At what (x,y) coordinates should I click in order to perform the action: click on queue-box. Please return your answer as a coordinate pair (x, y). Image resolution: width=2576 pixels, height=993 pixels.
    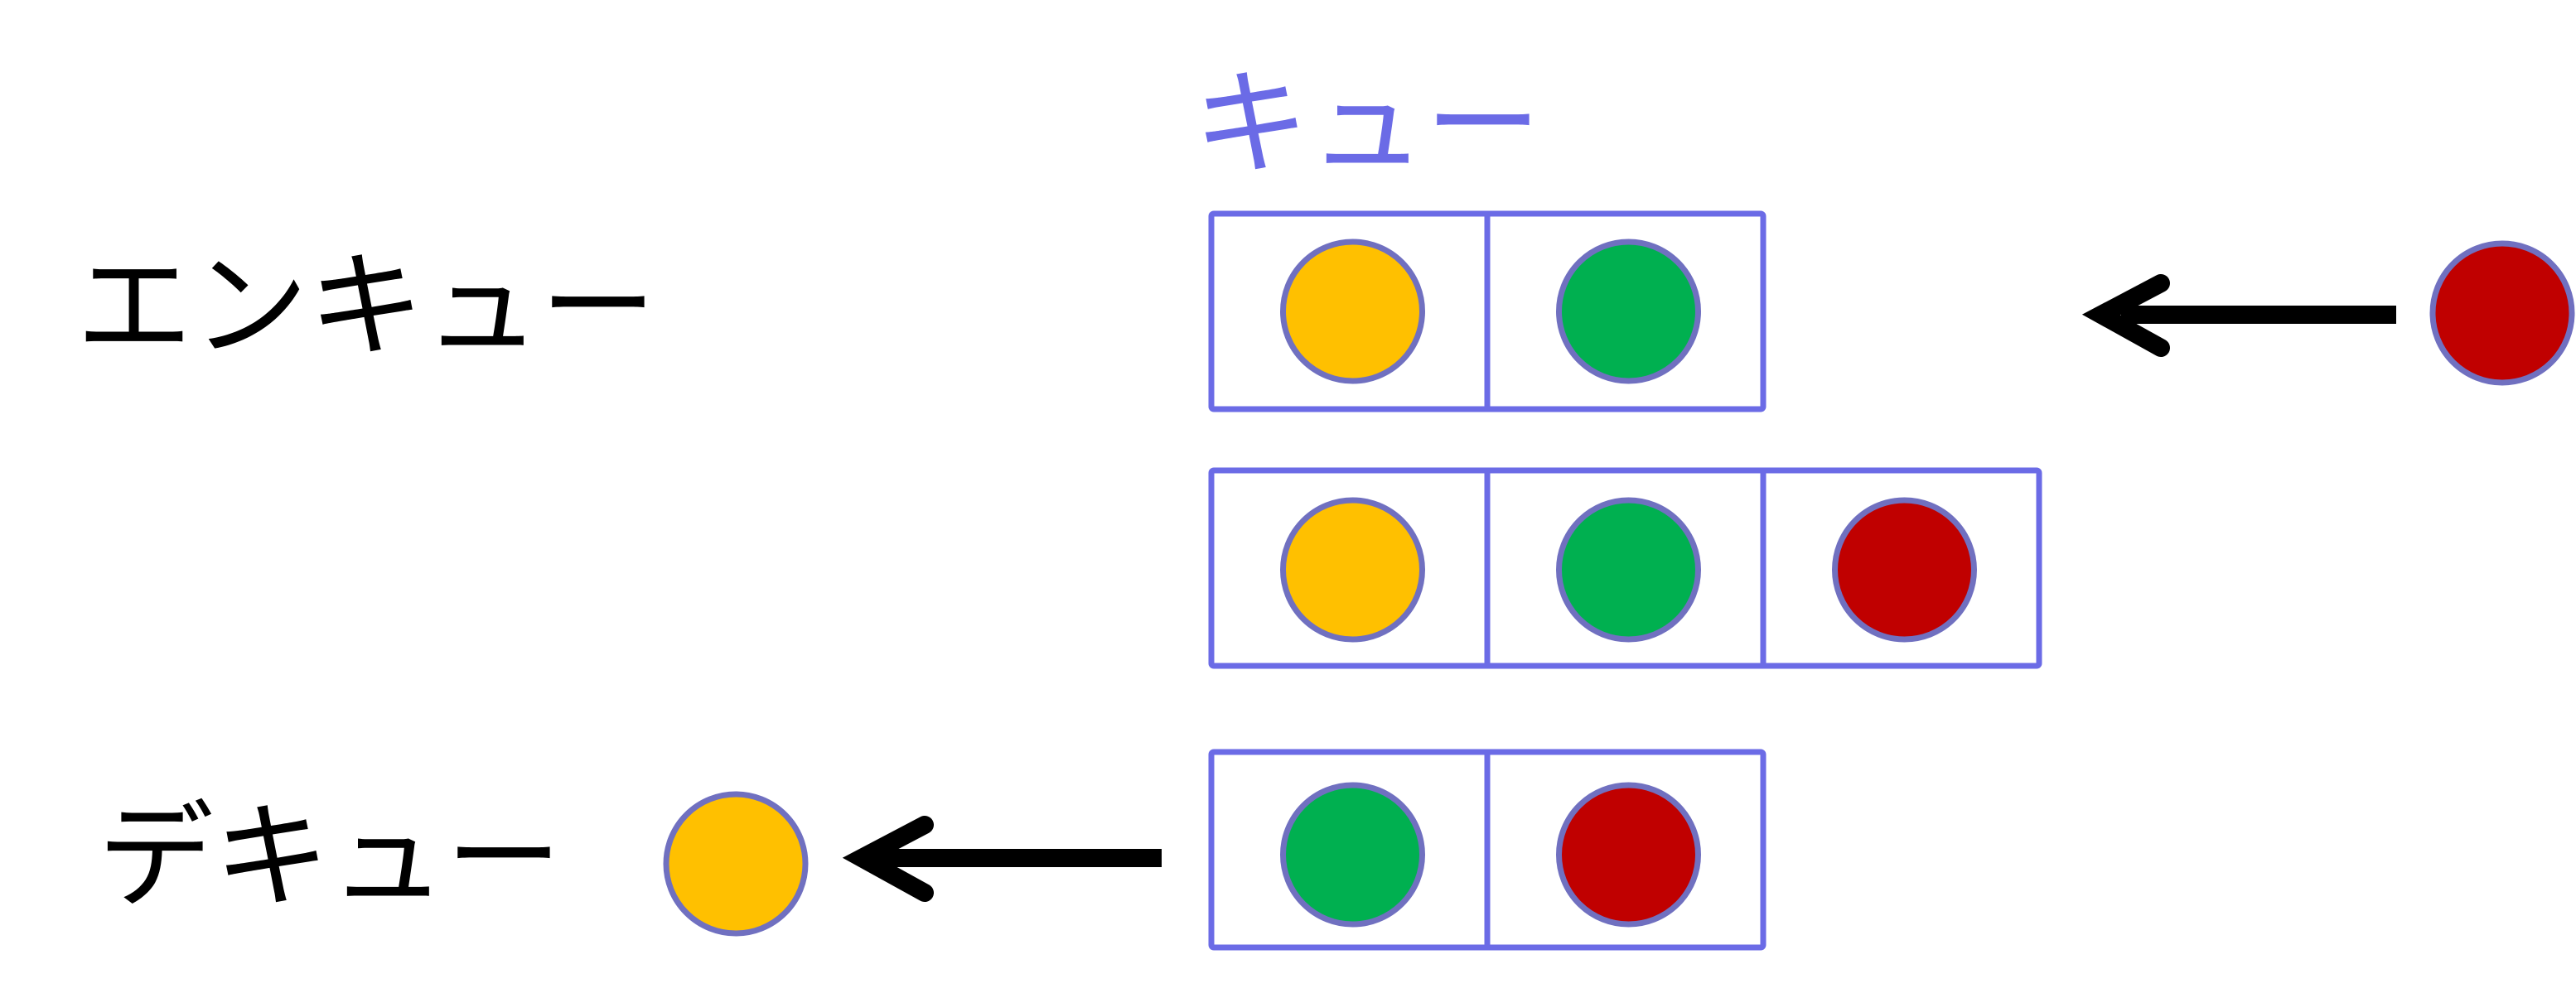
    Looking at the image, I should click on (1625, 568).